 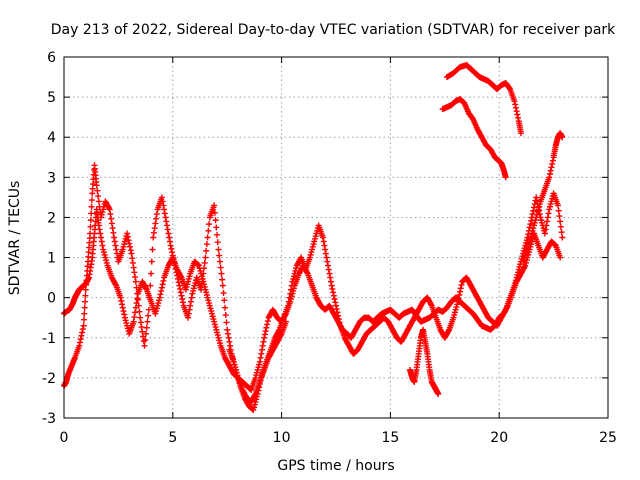 I want to click on y-tick-label: 1, so click(x=51, y=259).